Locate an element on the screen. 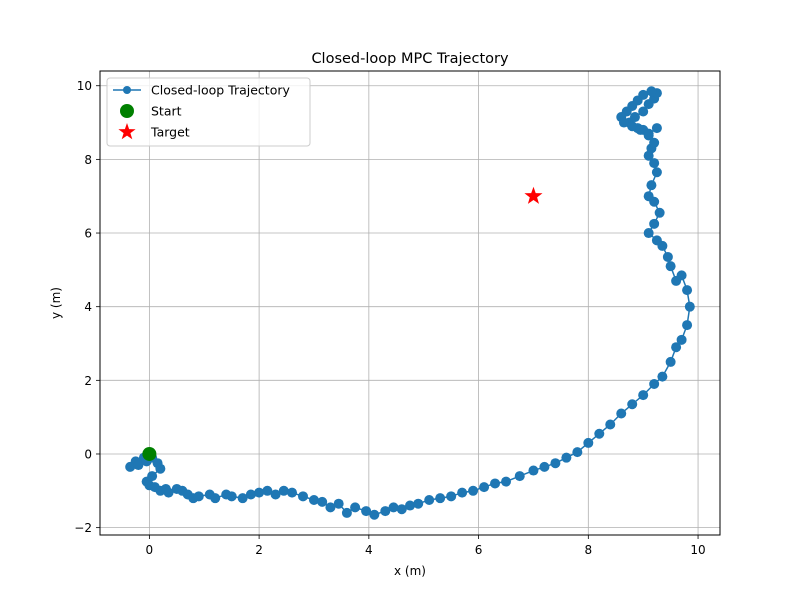 Image resolution: width=800 pixels, height=600 pixels. legend-target-marker is located at coordinates (127, 131).